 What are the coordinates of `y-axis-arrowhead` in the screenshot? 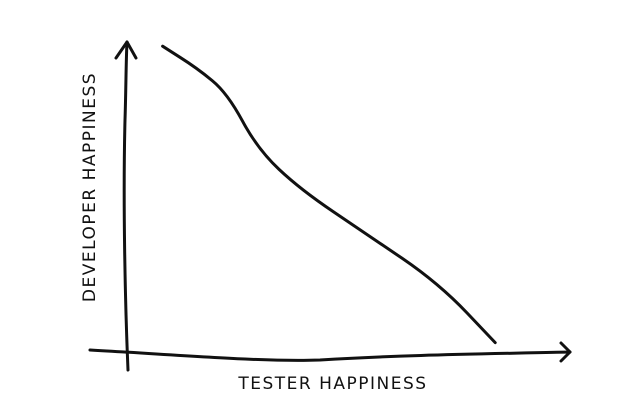 It's located at (126, 50).